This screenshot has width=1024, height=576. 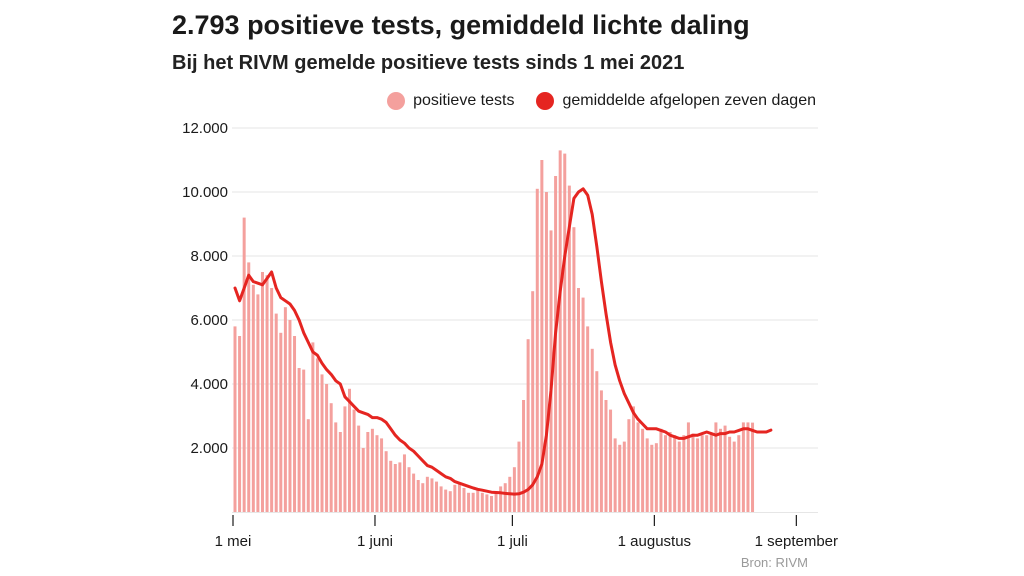 I want to click on y-tick-label: 12.000, so click(x=205, y=128).